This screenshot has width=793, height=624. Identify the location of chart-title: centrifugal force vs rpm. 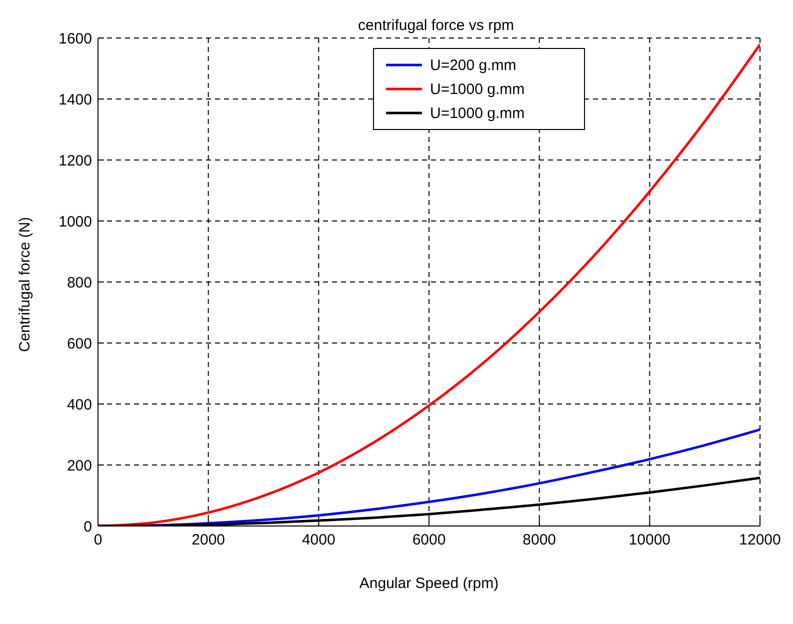
(436, 25).